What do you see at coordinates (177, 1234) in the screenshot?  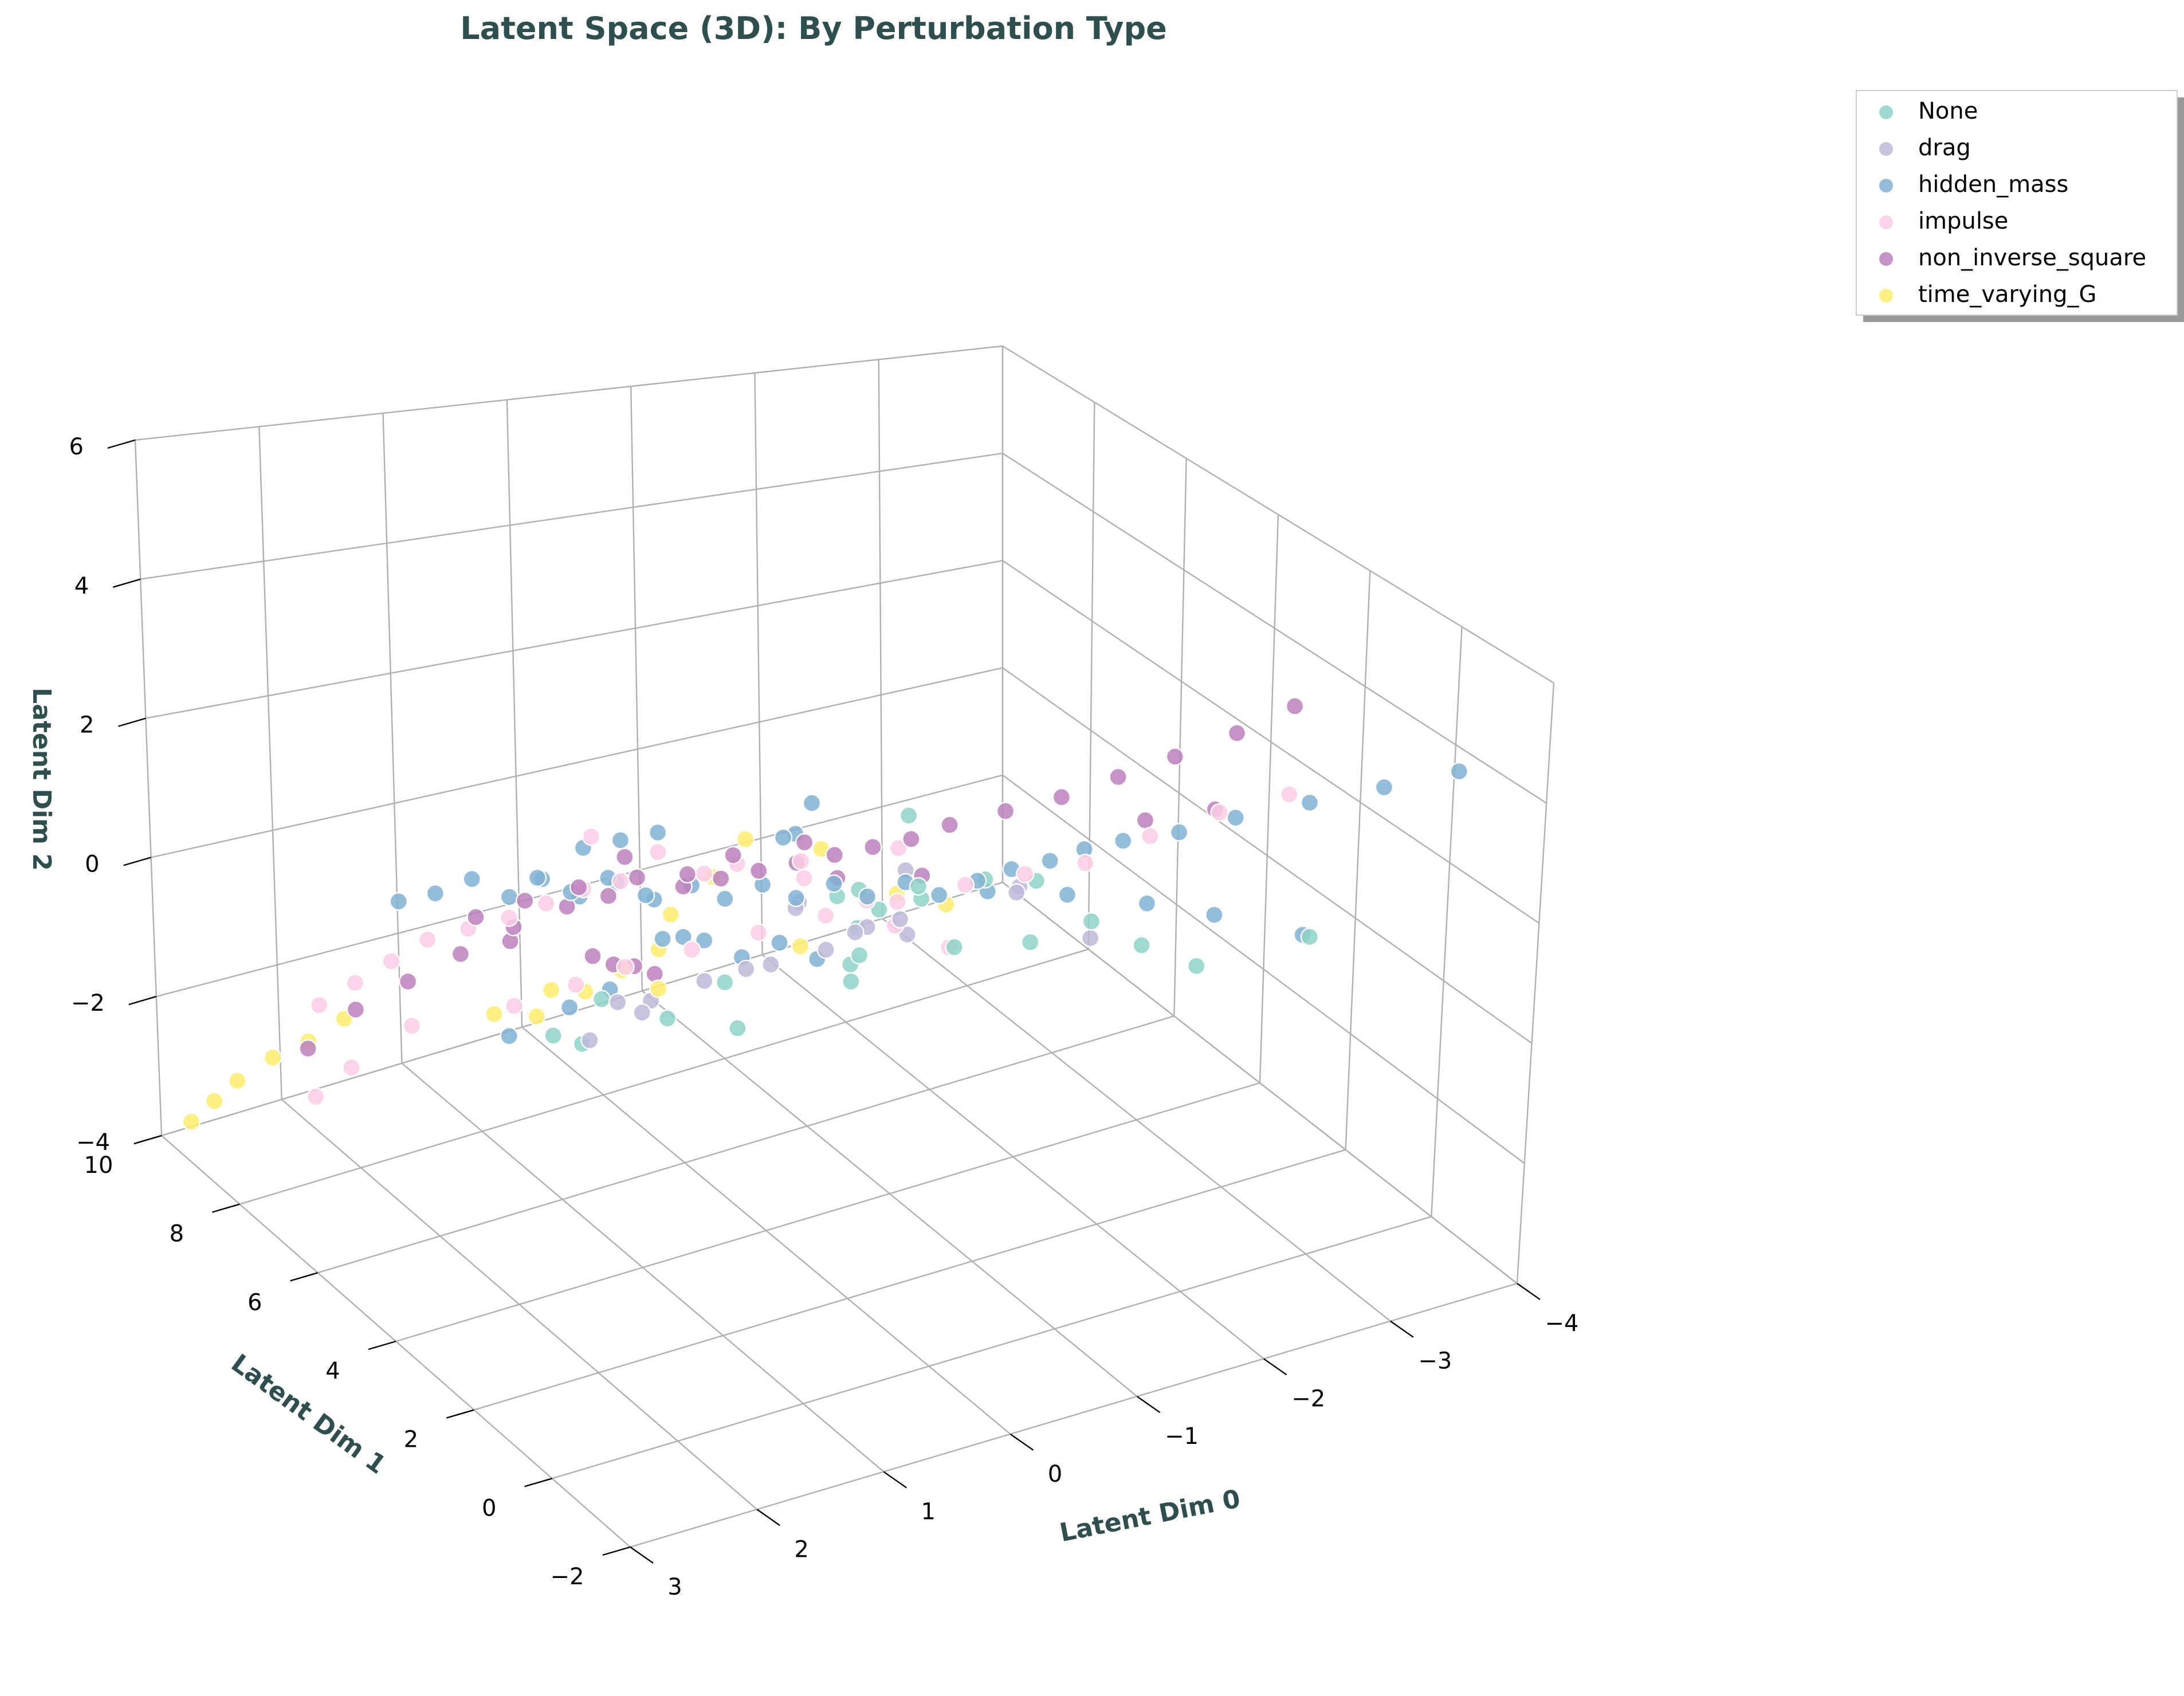 I see `y-tick-label: 8` at bounding box center [177, 1234].